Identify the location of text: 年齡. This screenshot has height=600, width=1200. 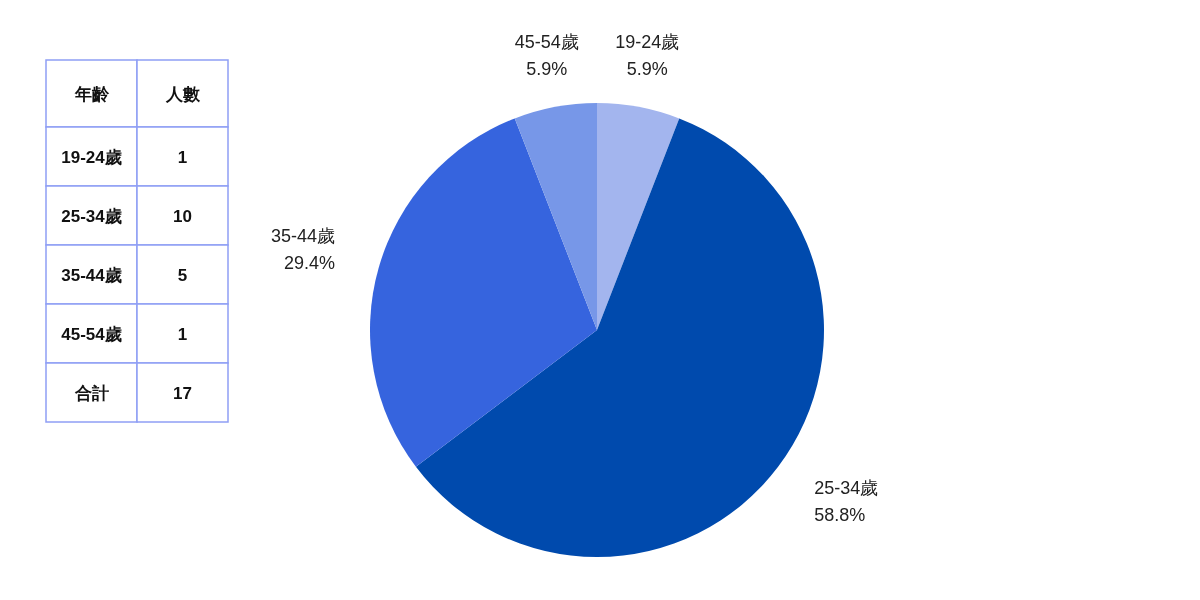
(91, 94).